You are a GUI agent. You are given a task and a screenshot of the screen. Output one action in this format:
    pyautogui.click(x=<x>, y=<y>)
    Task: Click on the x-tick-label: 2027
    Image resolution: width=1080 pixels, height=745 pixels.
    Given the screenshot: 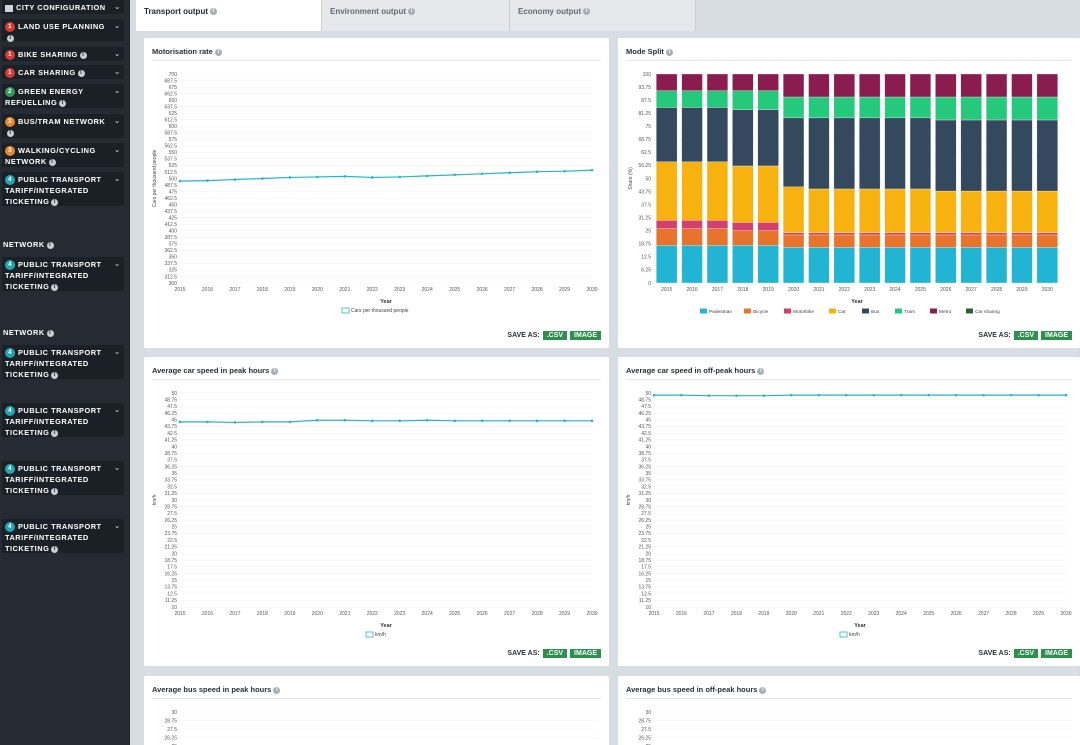 What is the action you would take?
    pyautogui.click(x=971, y=290)
    